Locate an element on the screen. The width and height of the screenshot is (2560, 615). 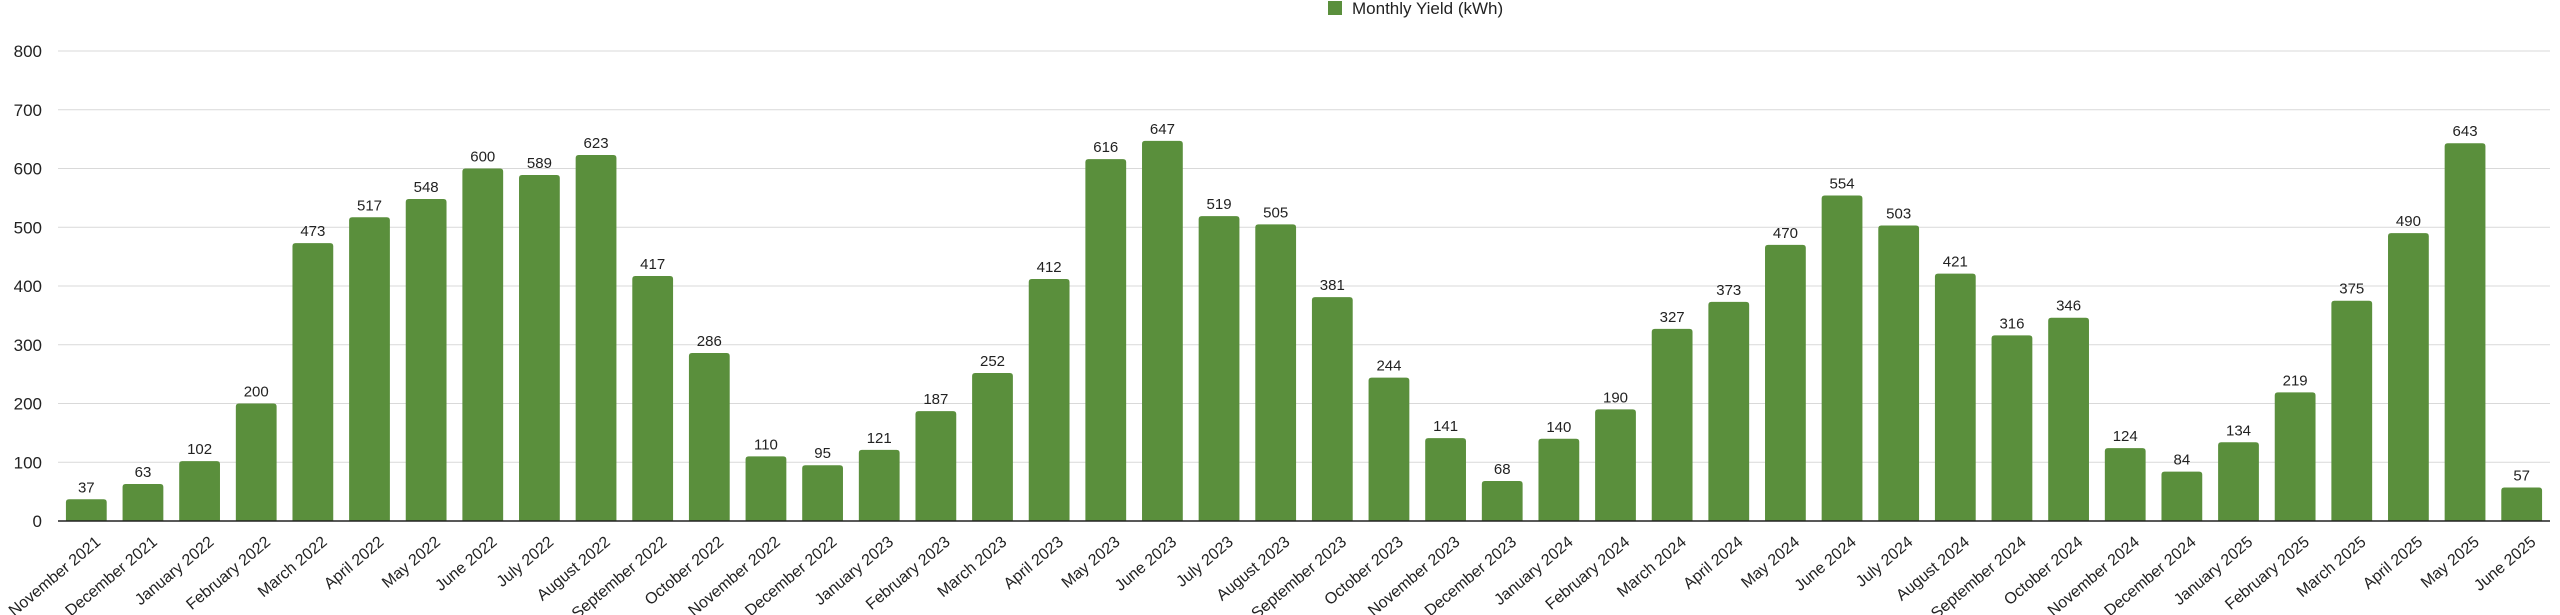
y-tick-label: 100 is located at coordinates (28, 462).